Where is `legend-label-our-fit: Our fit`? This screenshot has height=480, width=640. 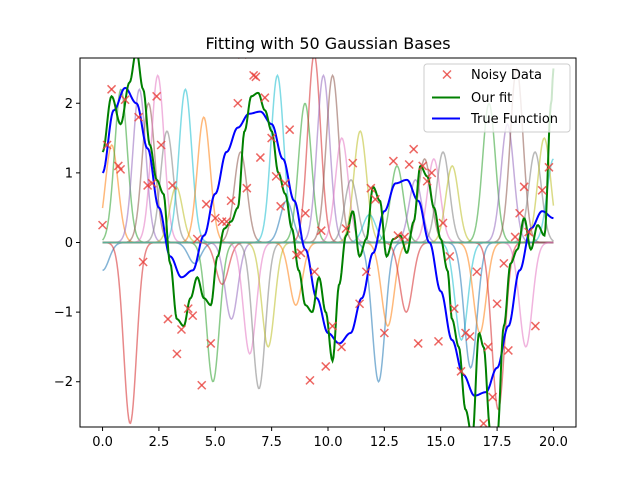 legend-label-our-fit: Our fit is located at coordinates (491, 98).